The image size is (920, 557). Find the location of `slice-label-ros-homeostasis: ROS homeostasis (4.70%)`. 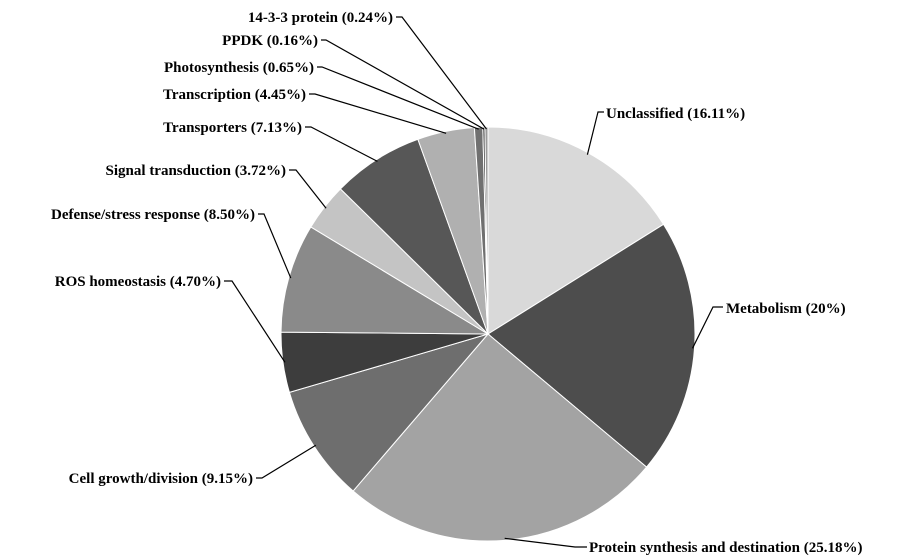

slice-label-ros-homeostasis: ROS homeostasis (4.70%) is located at coordinates (138, 282).